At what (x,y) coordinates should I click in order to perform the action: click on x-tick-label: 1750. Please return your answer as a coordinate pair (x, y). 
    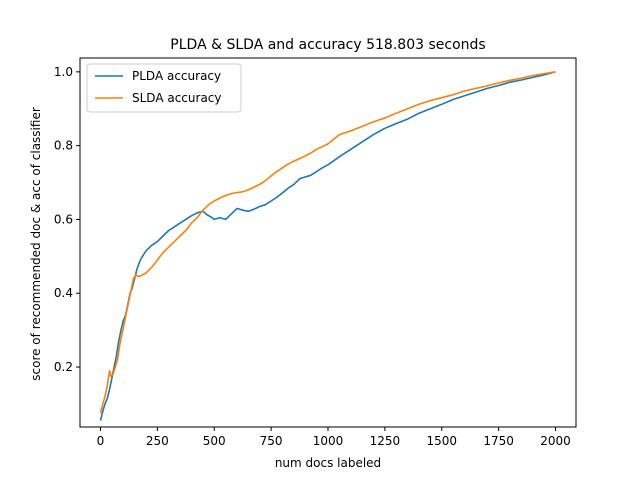
    Looking at the image, I should click on (498, 441).